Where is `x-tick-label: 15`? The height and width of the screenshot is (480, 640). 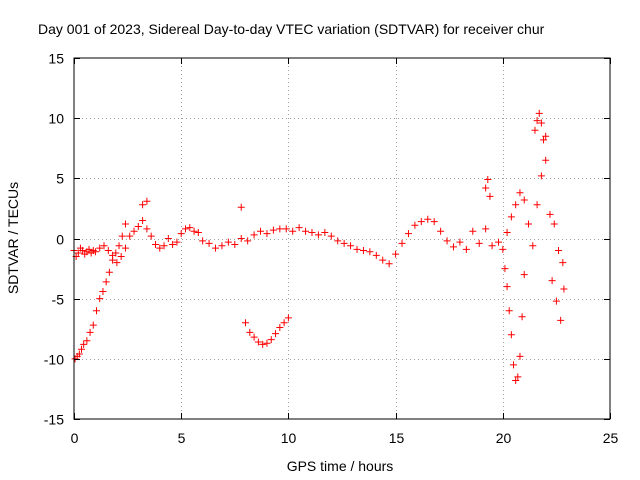 x-tick-label: 15 is located at coordinates (397, 438).